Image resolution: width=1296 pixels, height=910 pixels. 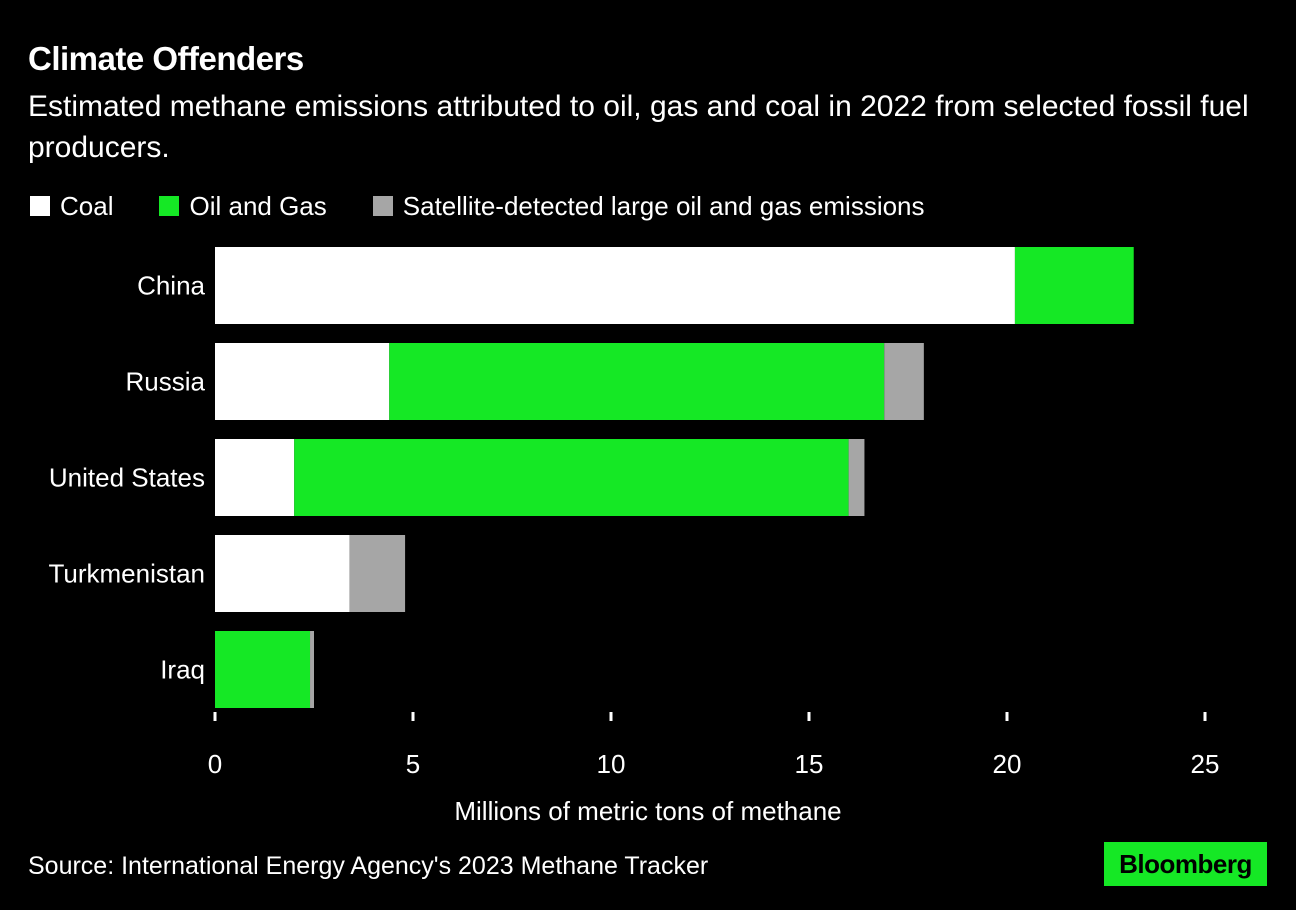 I want to click on bar-united-states-oil-and-gas, so click(x=571, y=477).